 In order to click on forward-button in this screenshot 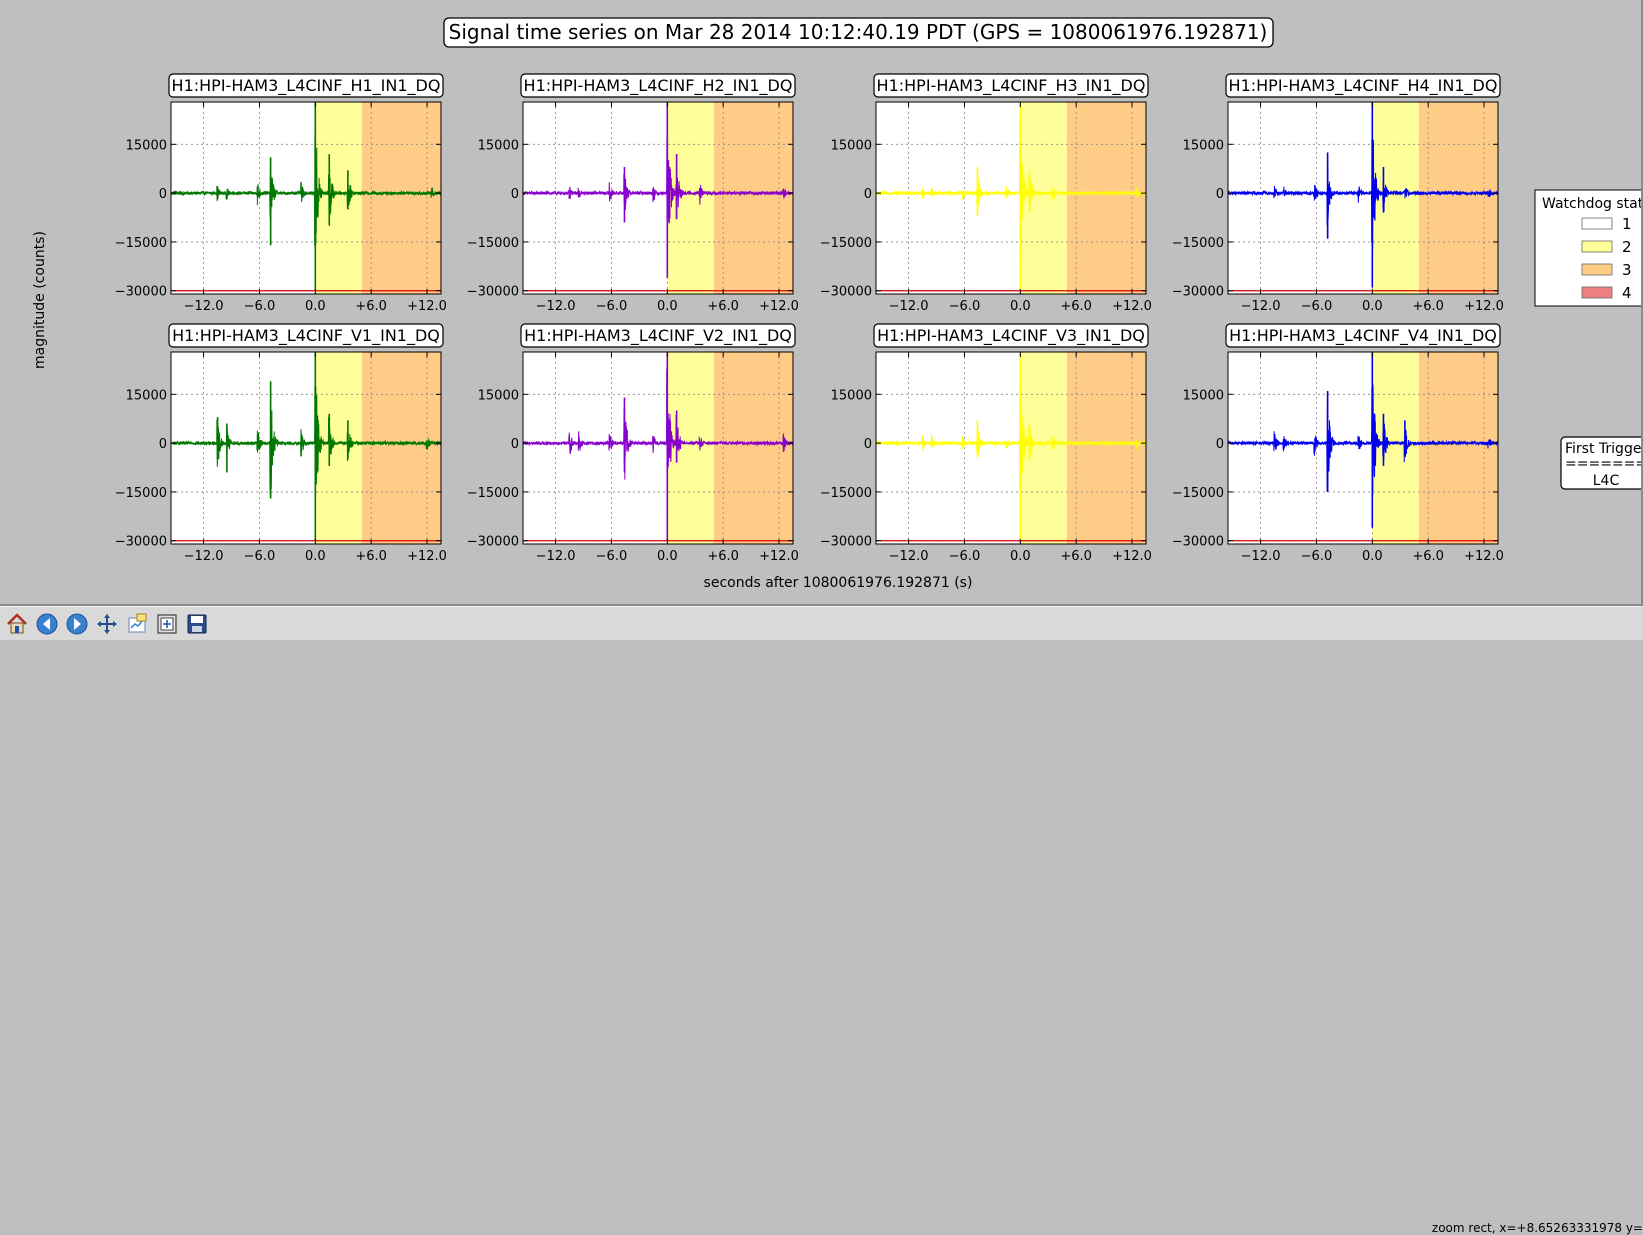, I will do `click(77, 624)`.